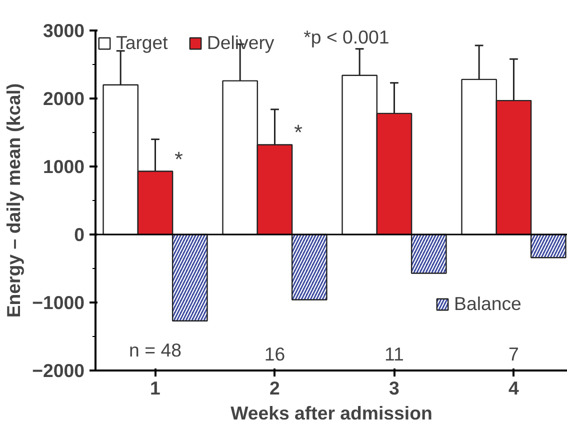  I want to click on annotation: *p < 0.001, so click(347, 37).